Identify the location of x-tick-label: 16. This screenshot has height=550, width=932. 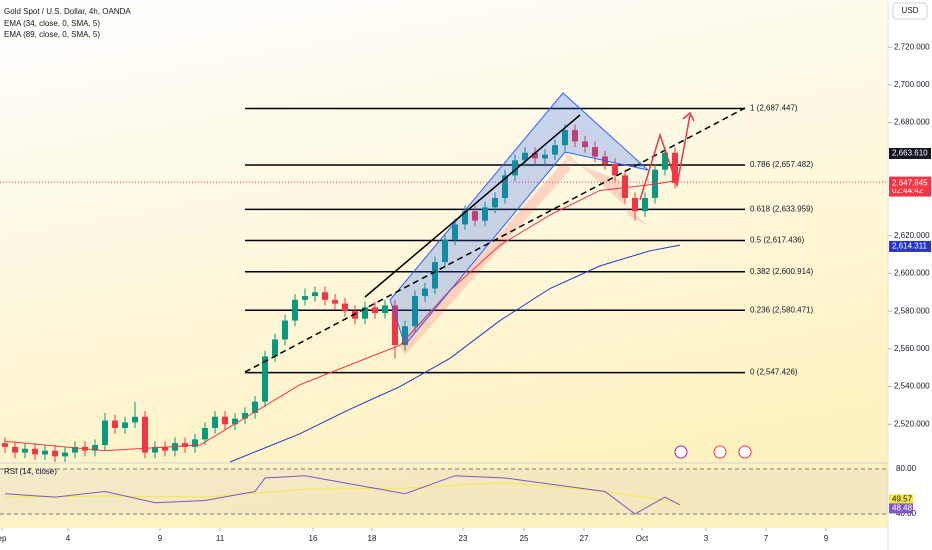
(313, 538).